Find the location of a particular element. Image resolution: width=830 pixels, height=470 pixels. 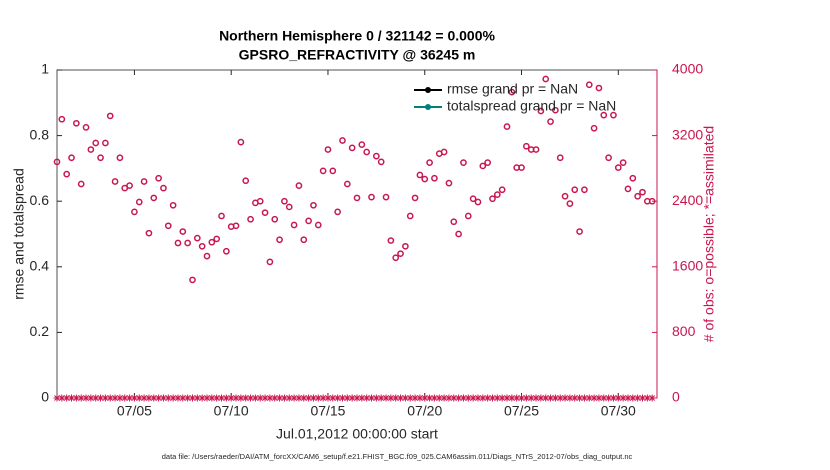

y2-axis-label: # of obs: o=possible; *=assimilated is located at coordinates (709, 234).